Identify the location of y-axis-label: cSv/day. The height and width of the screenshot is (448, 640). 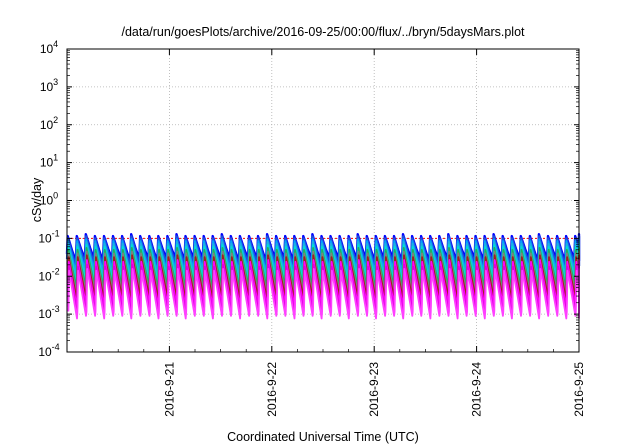
(37, 199).